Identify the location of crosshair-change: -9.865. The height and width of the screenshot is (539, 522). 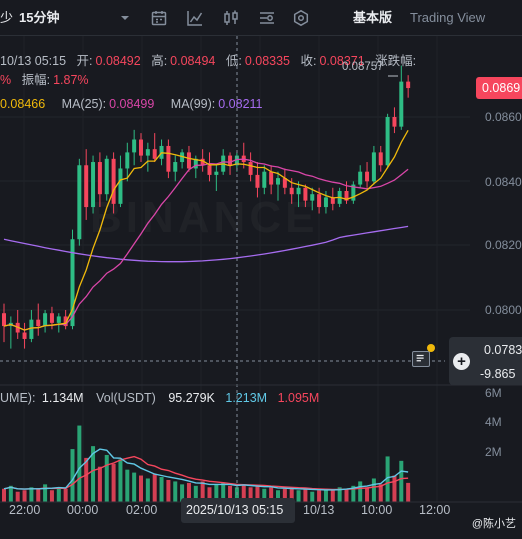
(498, 374).